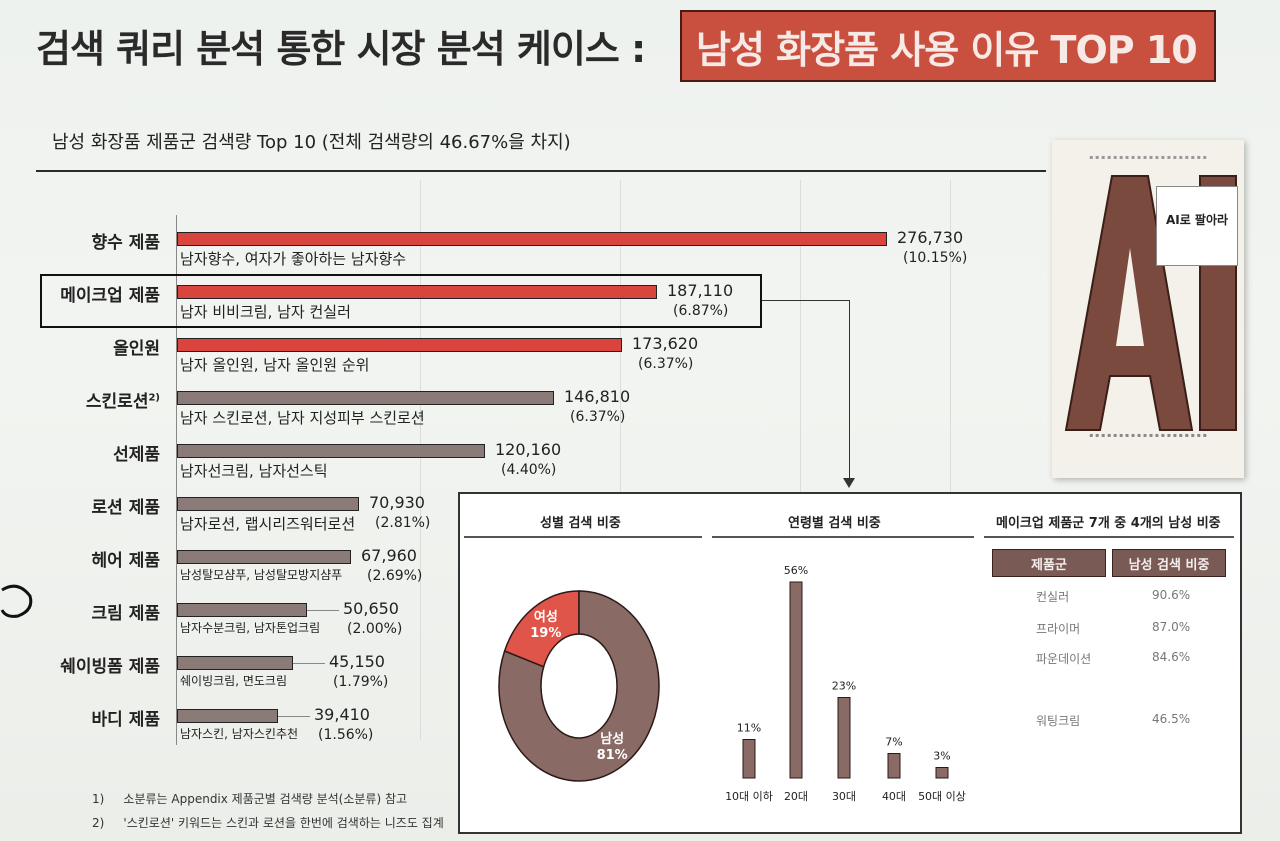  What do you see at coordinates (941, 756) in the screenshot?
I see `age-bar-value: 3%` at bounding box center [941, 756].